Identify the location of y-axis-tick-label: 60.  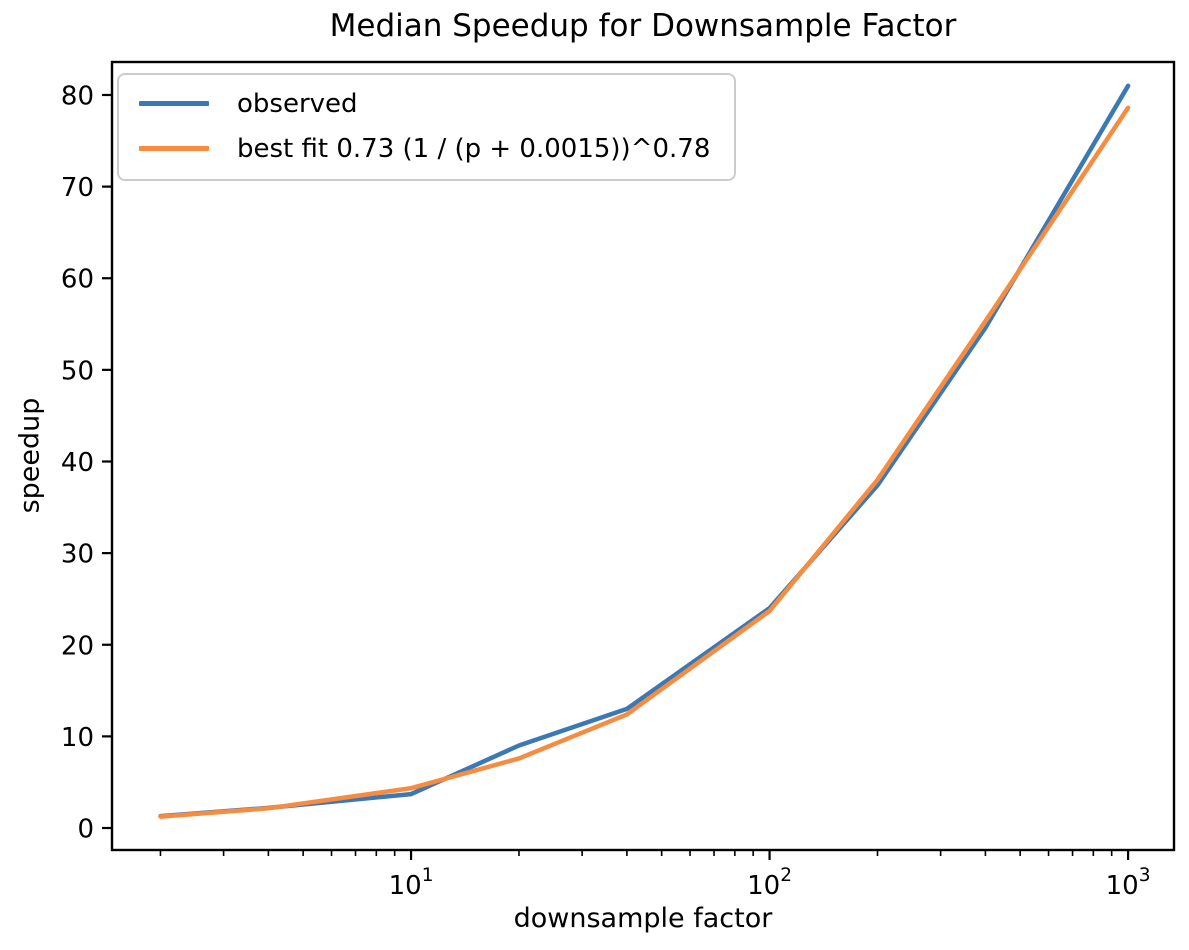
(77, 280).